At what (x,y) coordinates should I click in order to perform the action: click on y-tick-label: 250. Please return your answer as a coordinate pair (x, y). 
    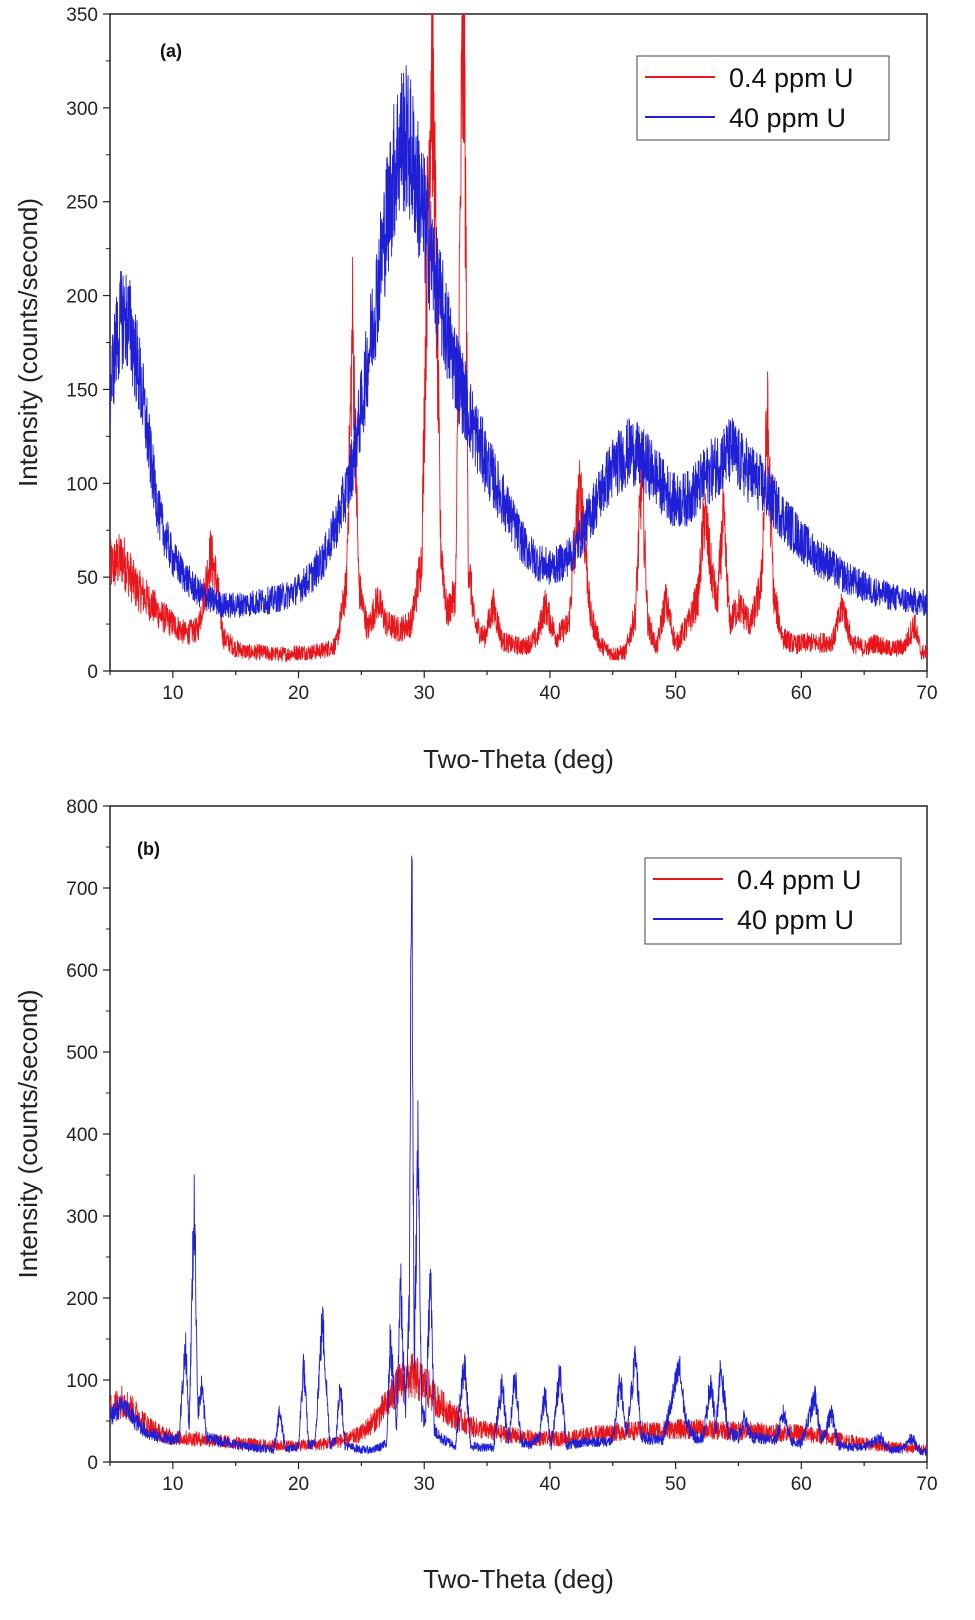
    Looking at the image, I should click on (82, 203).